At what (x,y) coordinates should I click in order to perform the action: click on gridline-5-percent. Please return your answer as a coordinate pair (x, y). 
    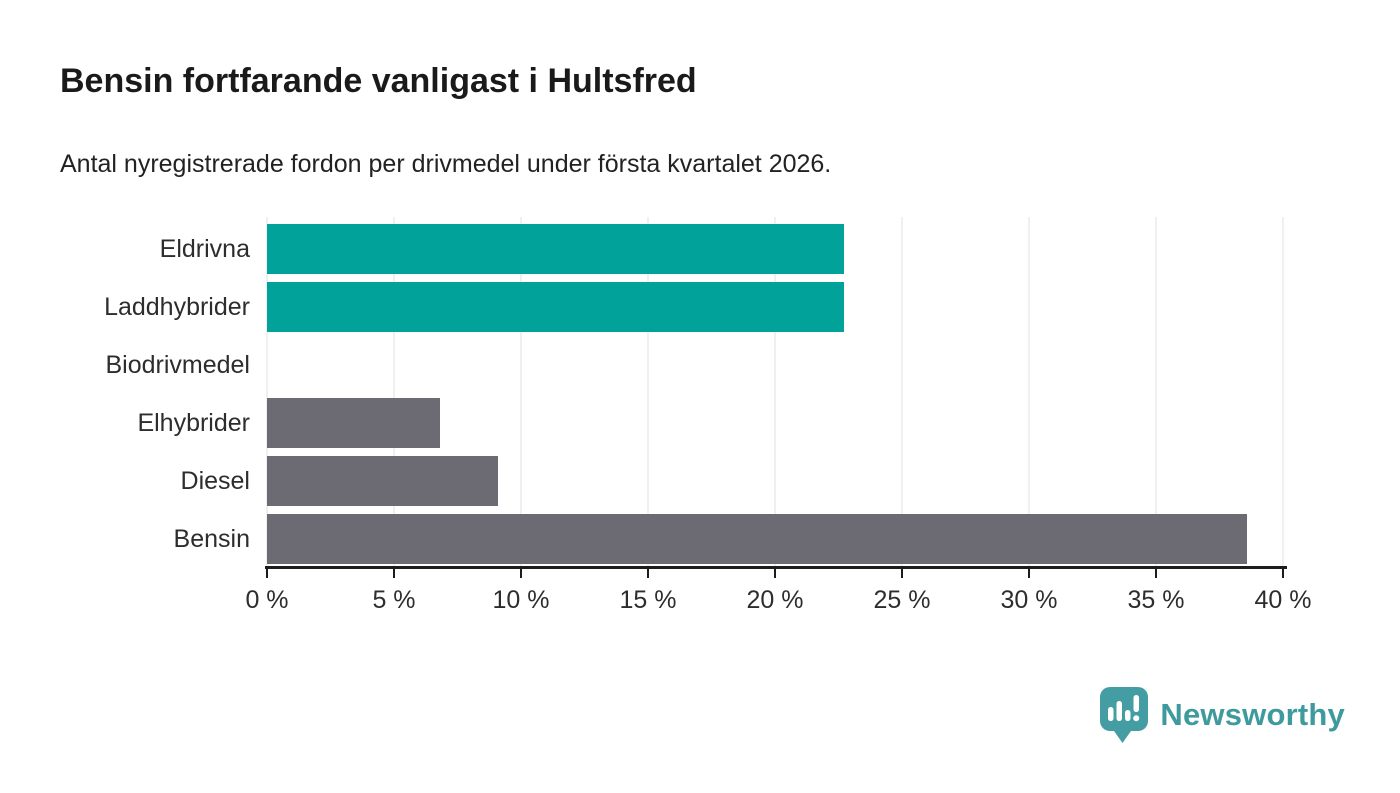
    Looking at the image, I should click on (394, 392).